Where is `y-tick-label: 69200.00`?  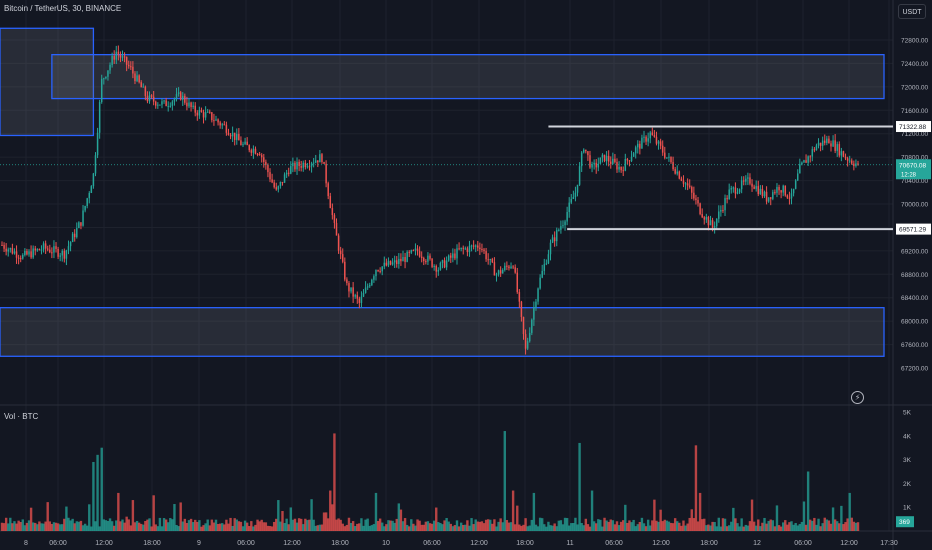 y-tick-label: 69200.00 is located at coordinates (914, 251).